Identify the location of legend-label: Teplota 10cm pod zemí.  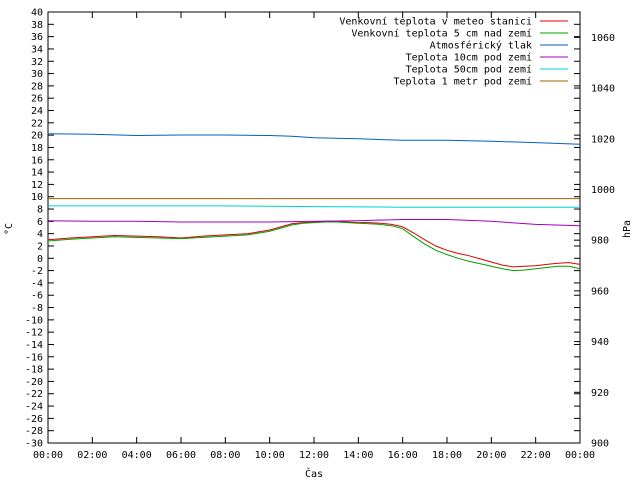
(469, 58).